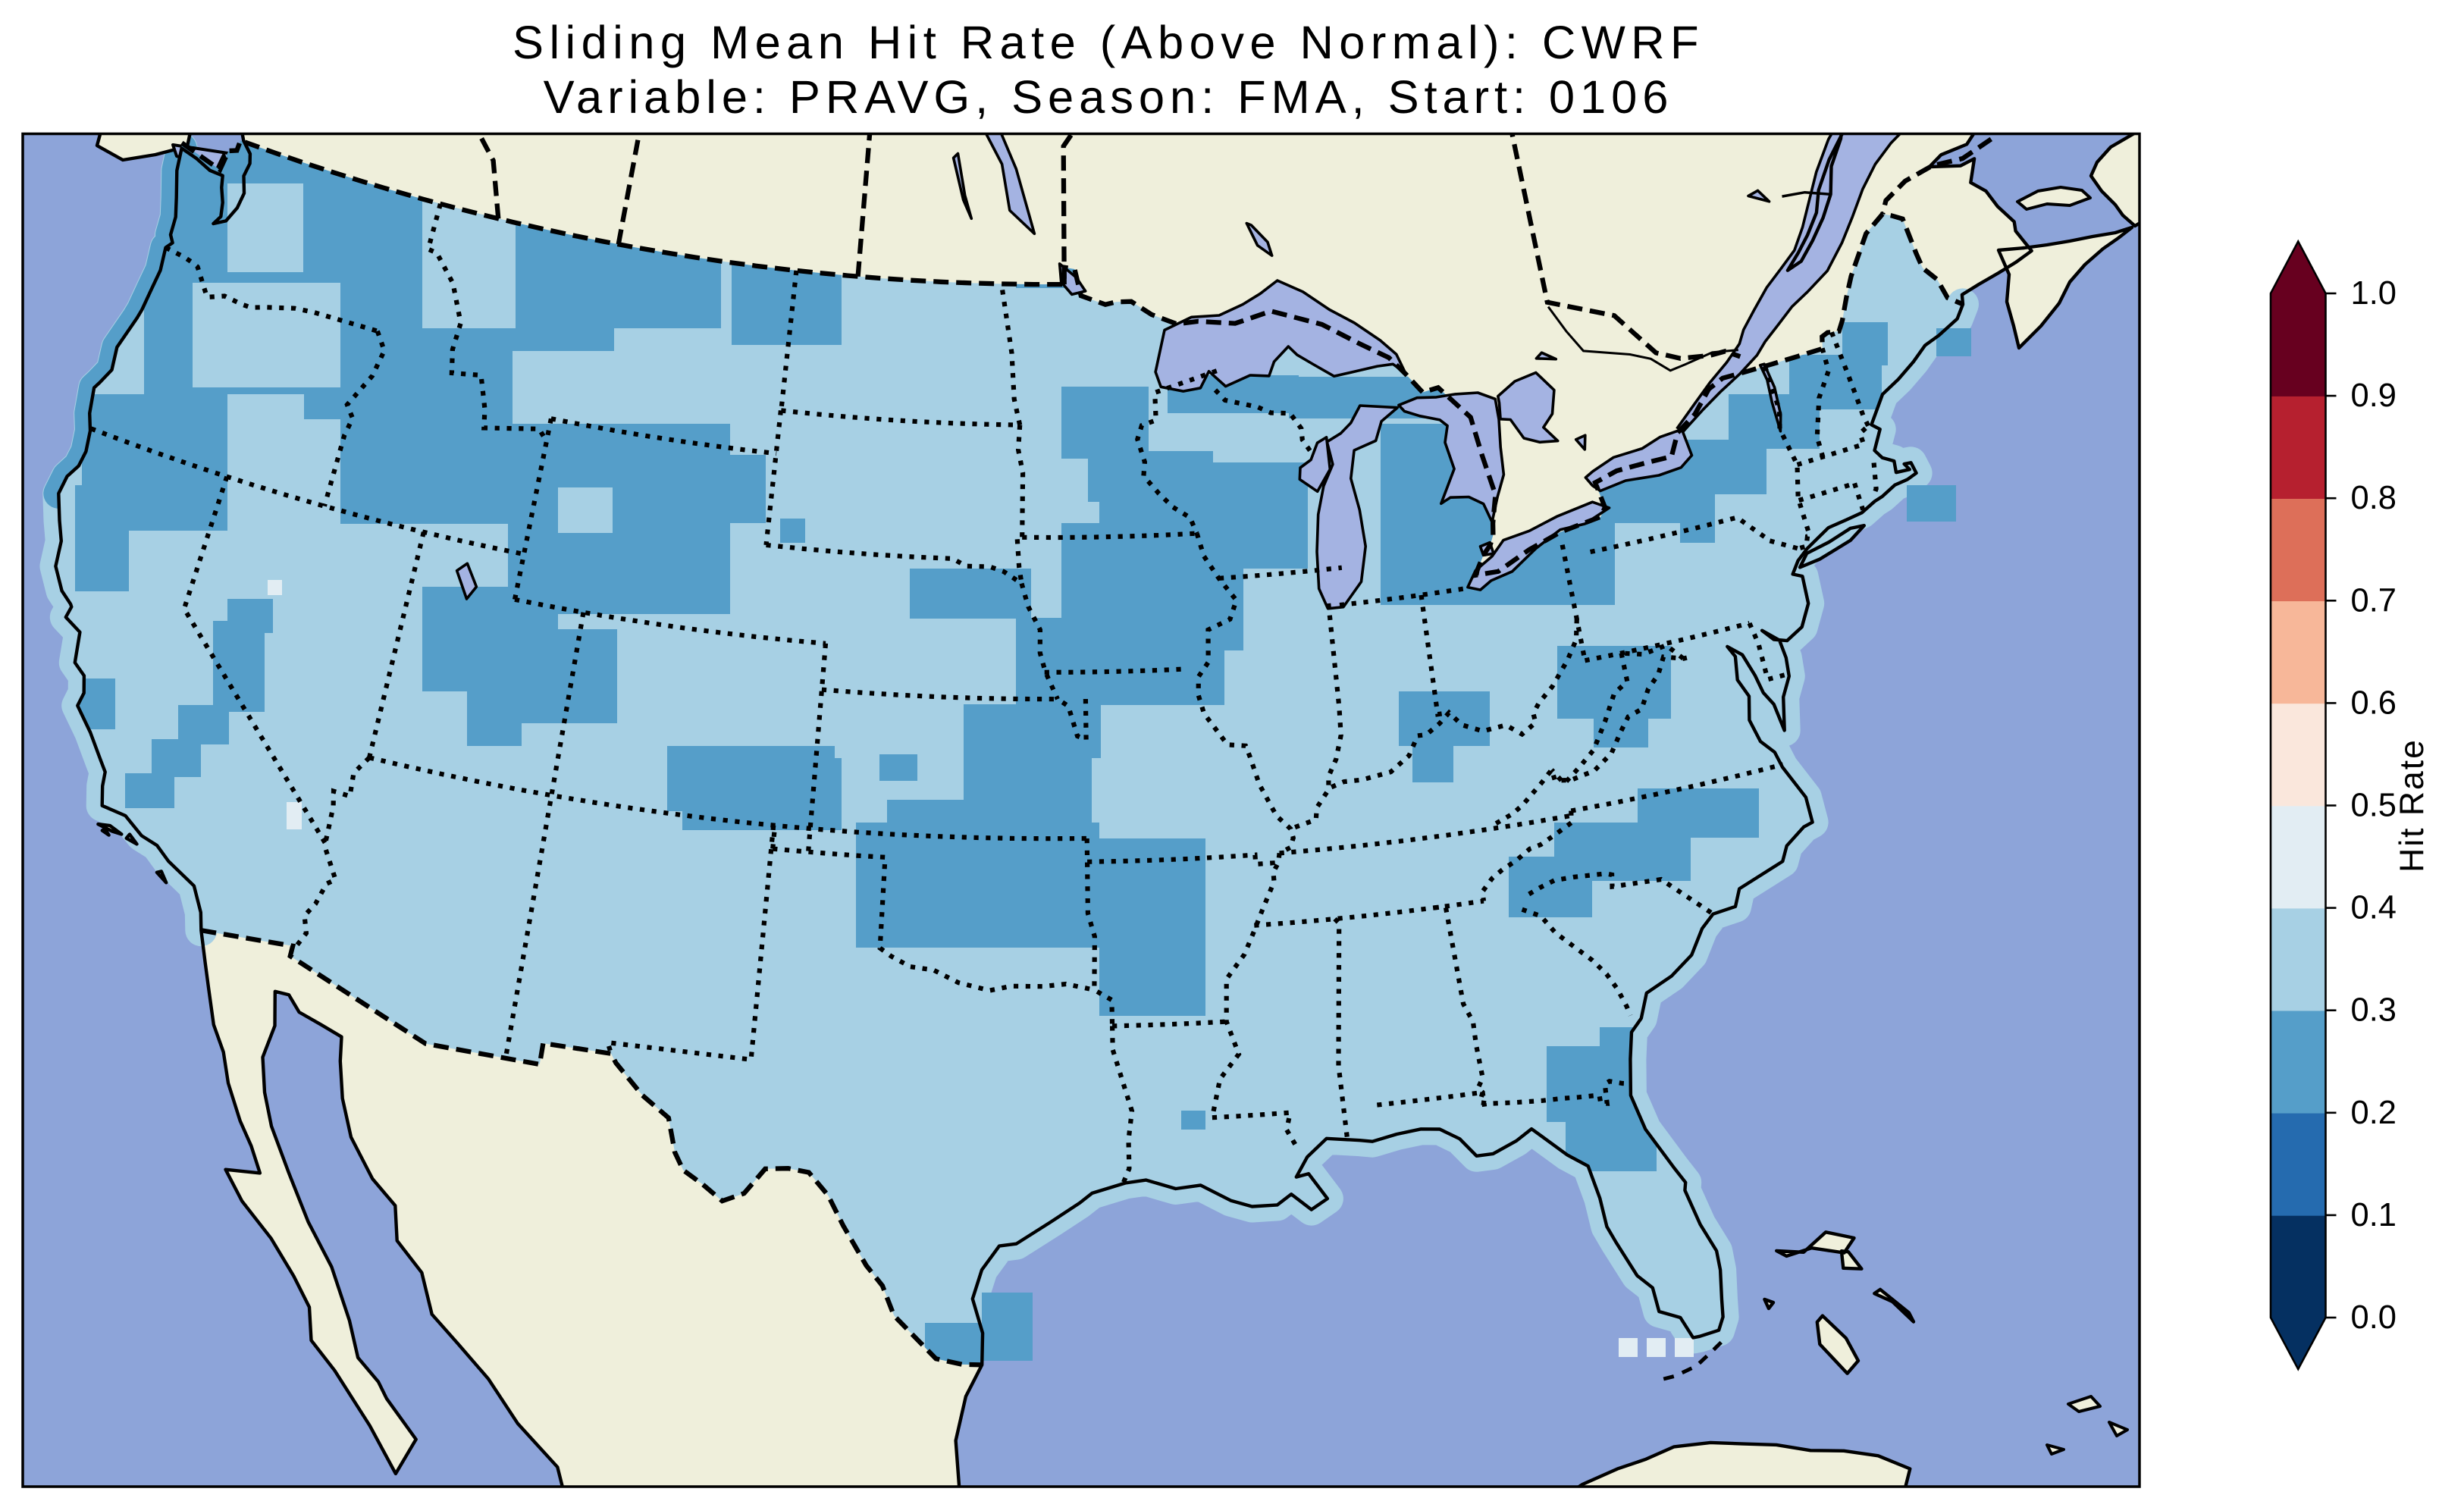 This screenshot has width=2464, height=1498. Describe the element at coordinates (2374, 1113) in the screenshot. I see `svg-text: 0.2` at that location.